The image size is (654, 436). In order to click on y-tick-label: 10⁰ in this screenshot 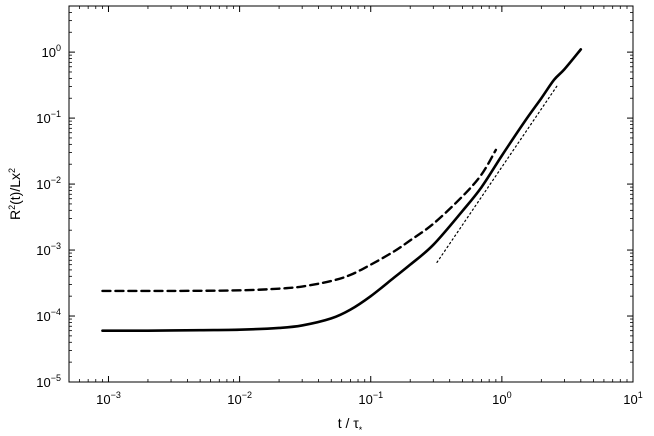, I will do `click(51, 51)`.